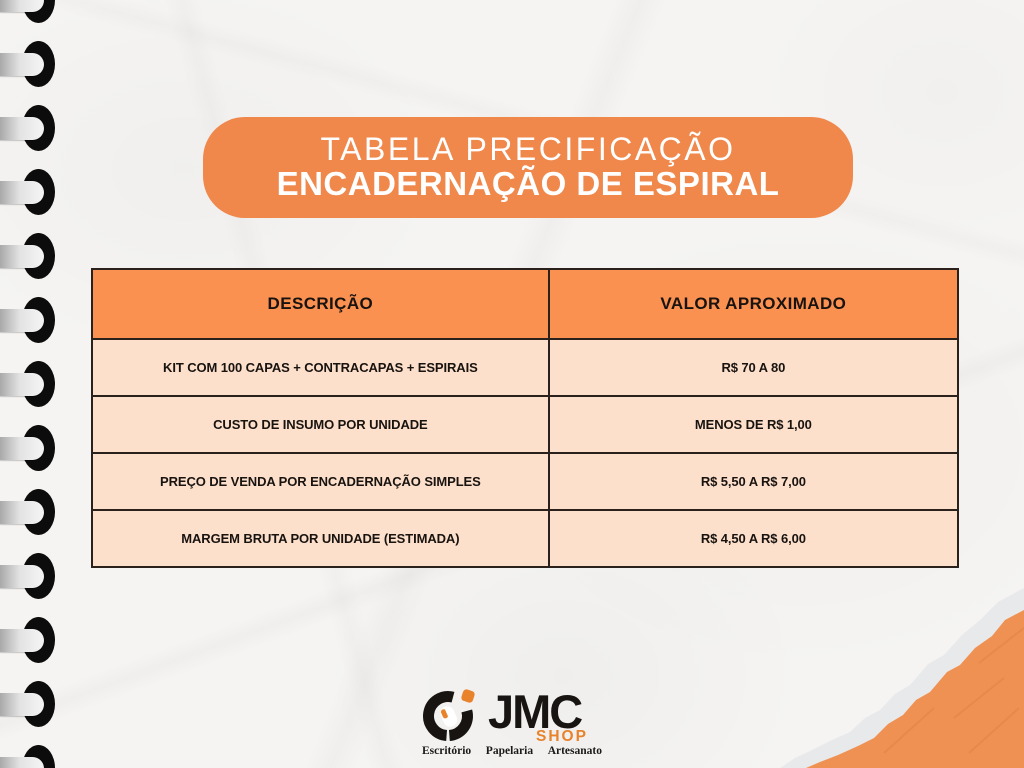  What do you see at coordinates (574, 751) in the screenshot?
I see `tagline-word-artesanato: Artesanato` at bounding box center [574, 751].